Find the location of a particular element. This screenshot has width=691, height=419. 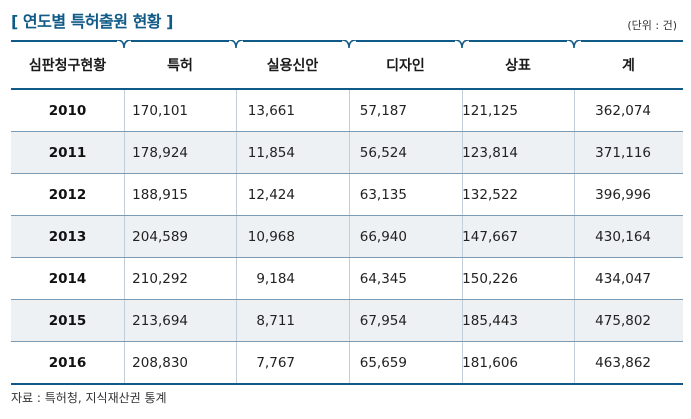

cell-utility-model: 8,711 is located at coordinates (275, 320).